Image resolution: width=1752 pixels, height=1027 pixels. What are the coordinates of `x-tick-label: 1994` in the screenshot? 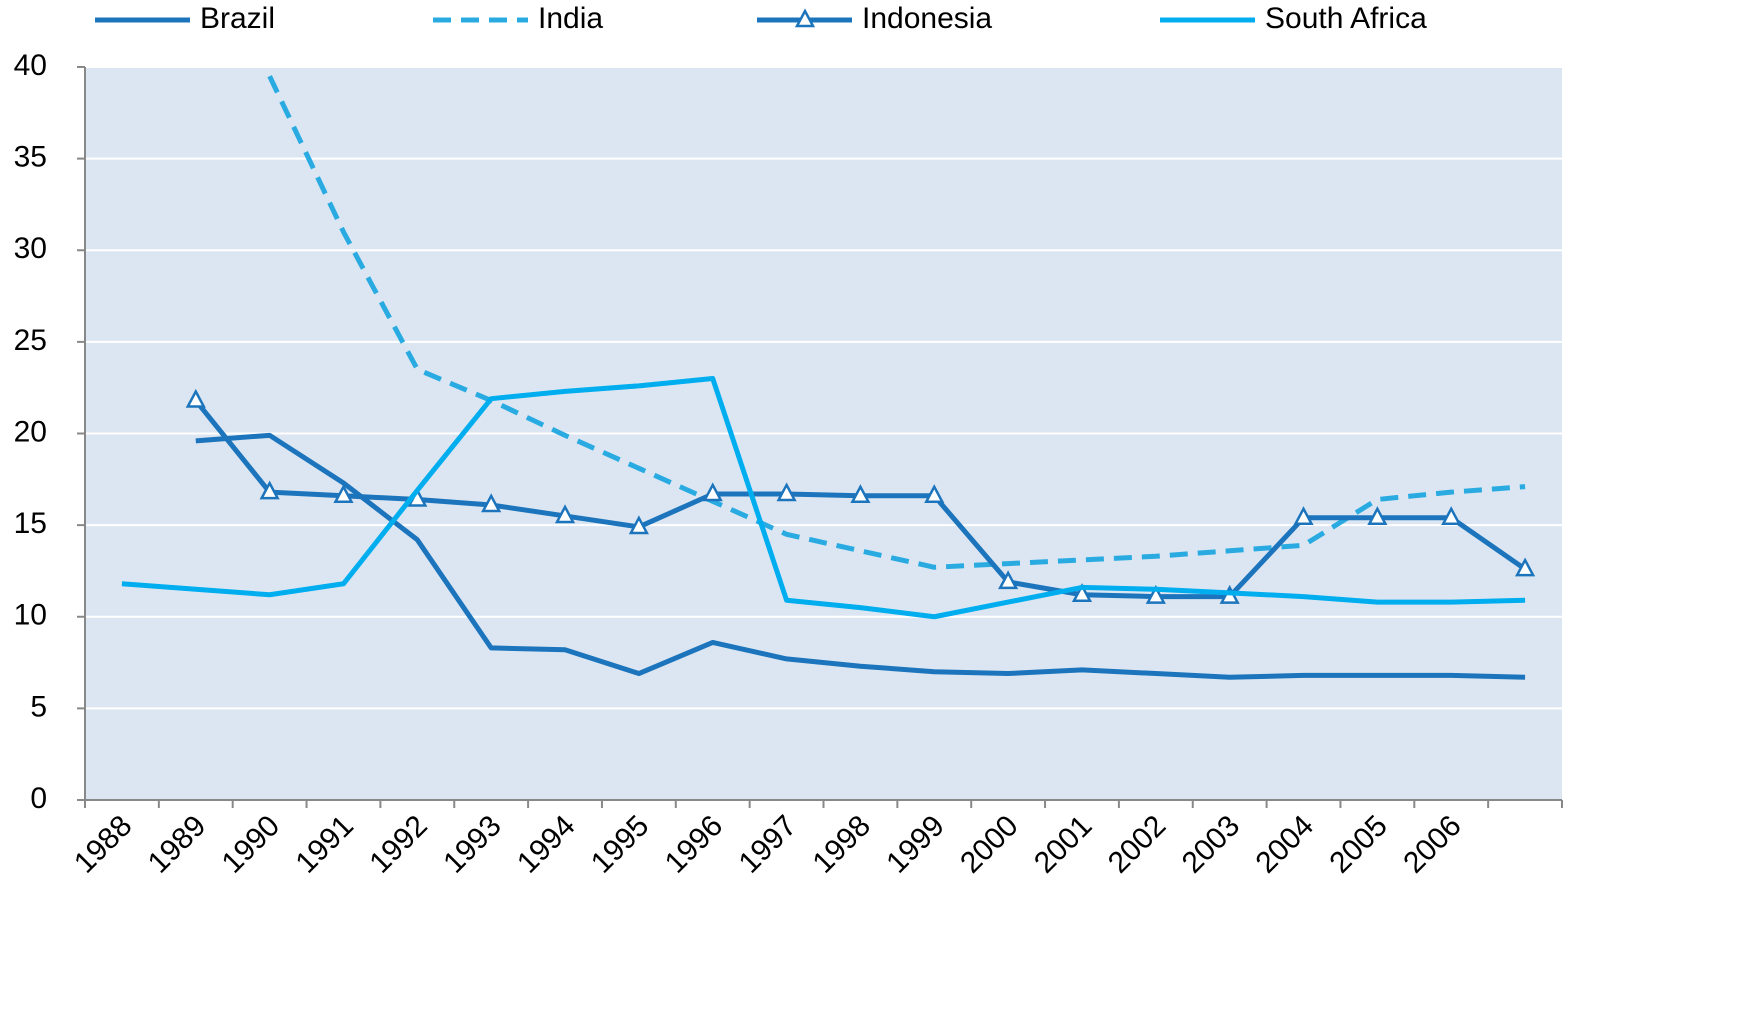 It's located at (546, 844).